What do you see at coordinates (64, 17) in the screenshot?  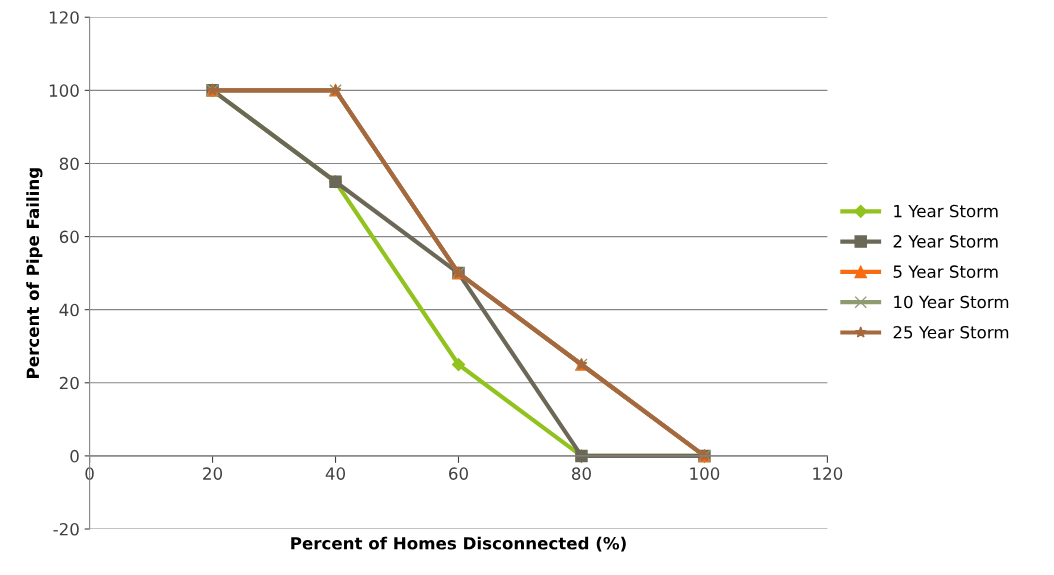 I see `y-tick-label: 120` at bounding box center [64, 17].